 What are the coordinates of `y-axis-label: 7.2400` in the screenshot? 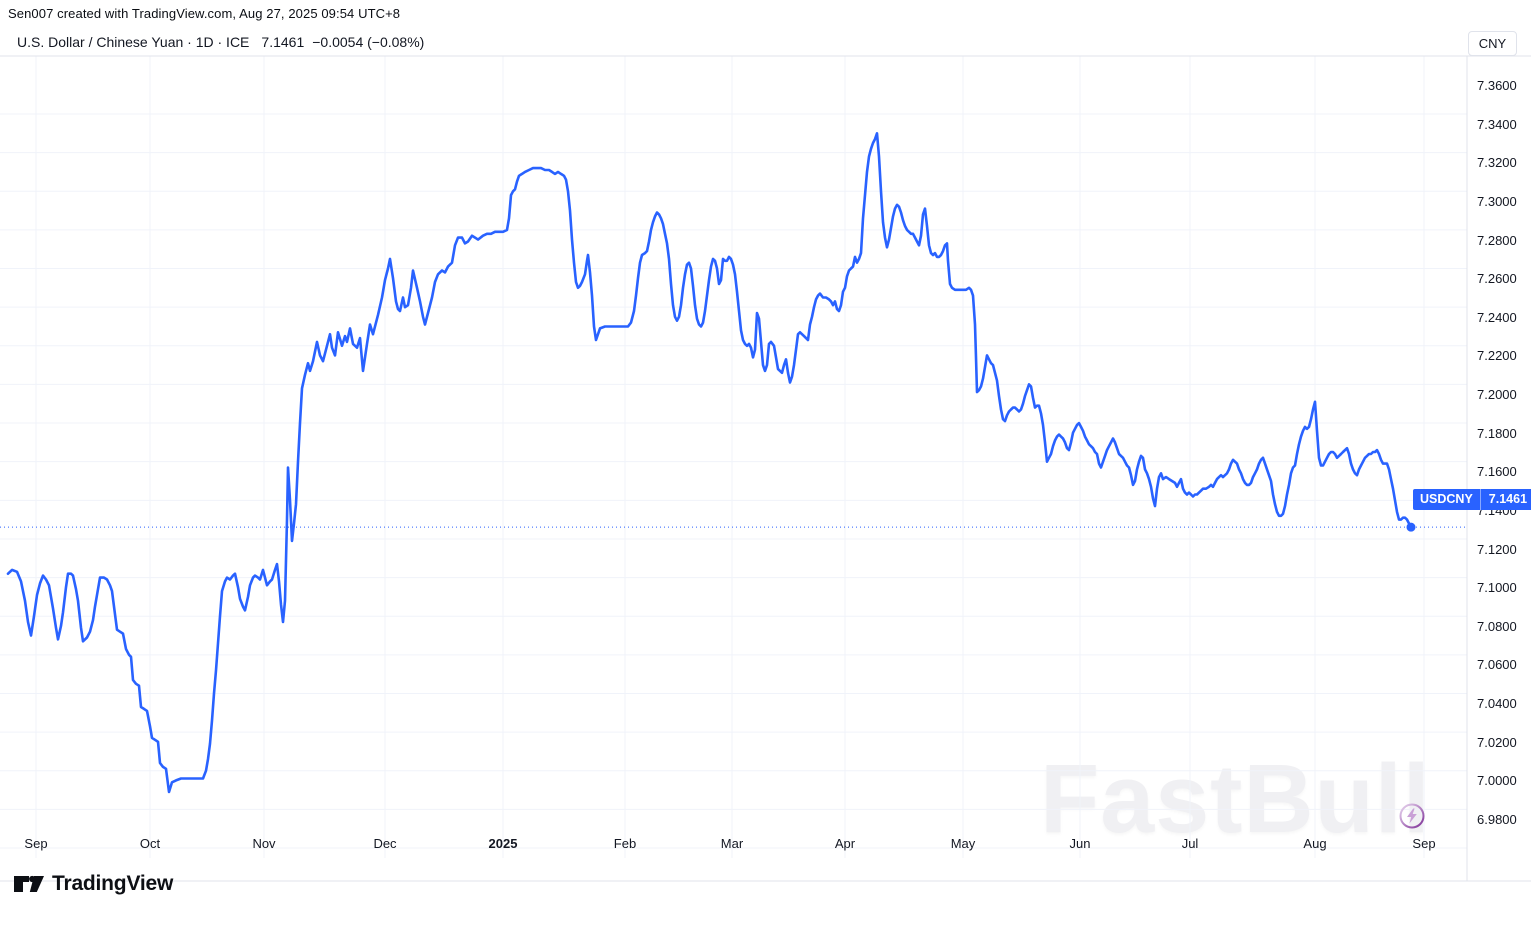 It's located at (1497, 317).